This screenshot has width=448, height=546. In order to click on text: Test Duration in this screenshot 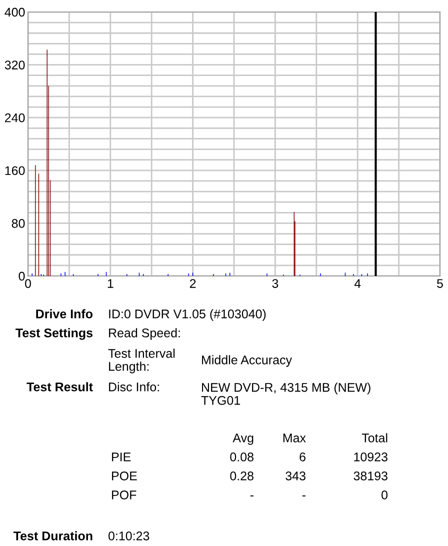, I will do `click(53, 535)`.